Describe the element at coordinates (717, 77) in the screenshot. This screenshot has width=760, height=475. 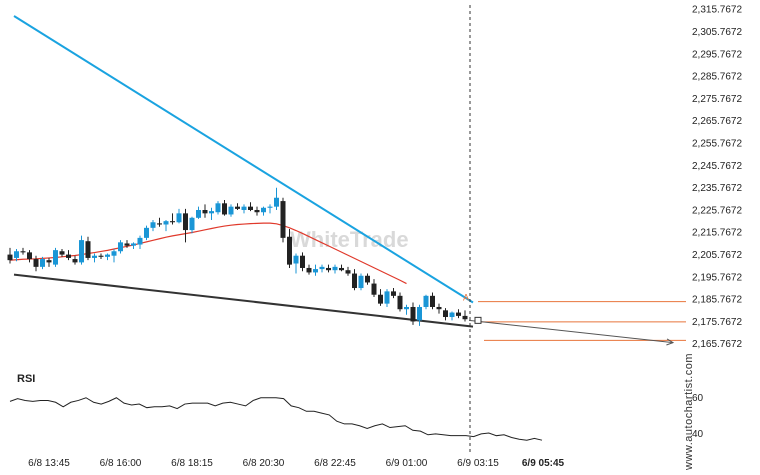
I see `price-tick-label: 2,285.7672` at that location.